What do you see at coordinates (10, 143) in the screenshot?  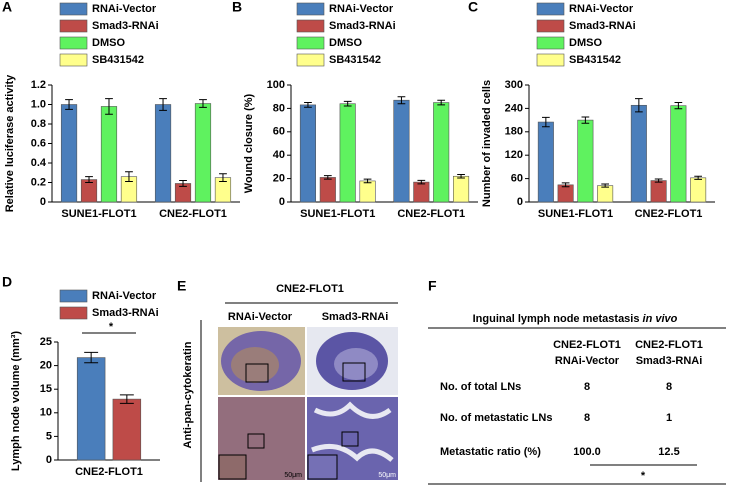 I see `y-axis-title: Relative luciferase activity` at bounding box center [10, 143].